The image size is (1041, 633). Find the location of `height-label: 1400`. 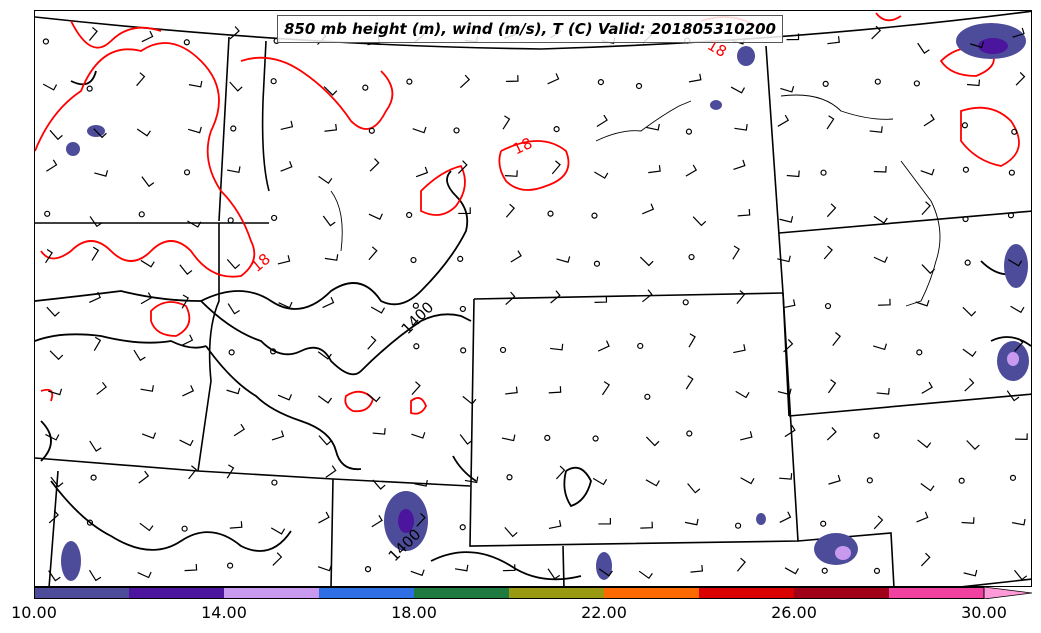

height-label: 1400 is located at coordinates (418, 318).